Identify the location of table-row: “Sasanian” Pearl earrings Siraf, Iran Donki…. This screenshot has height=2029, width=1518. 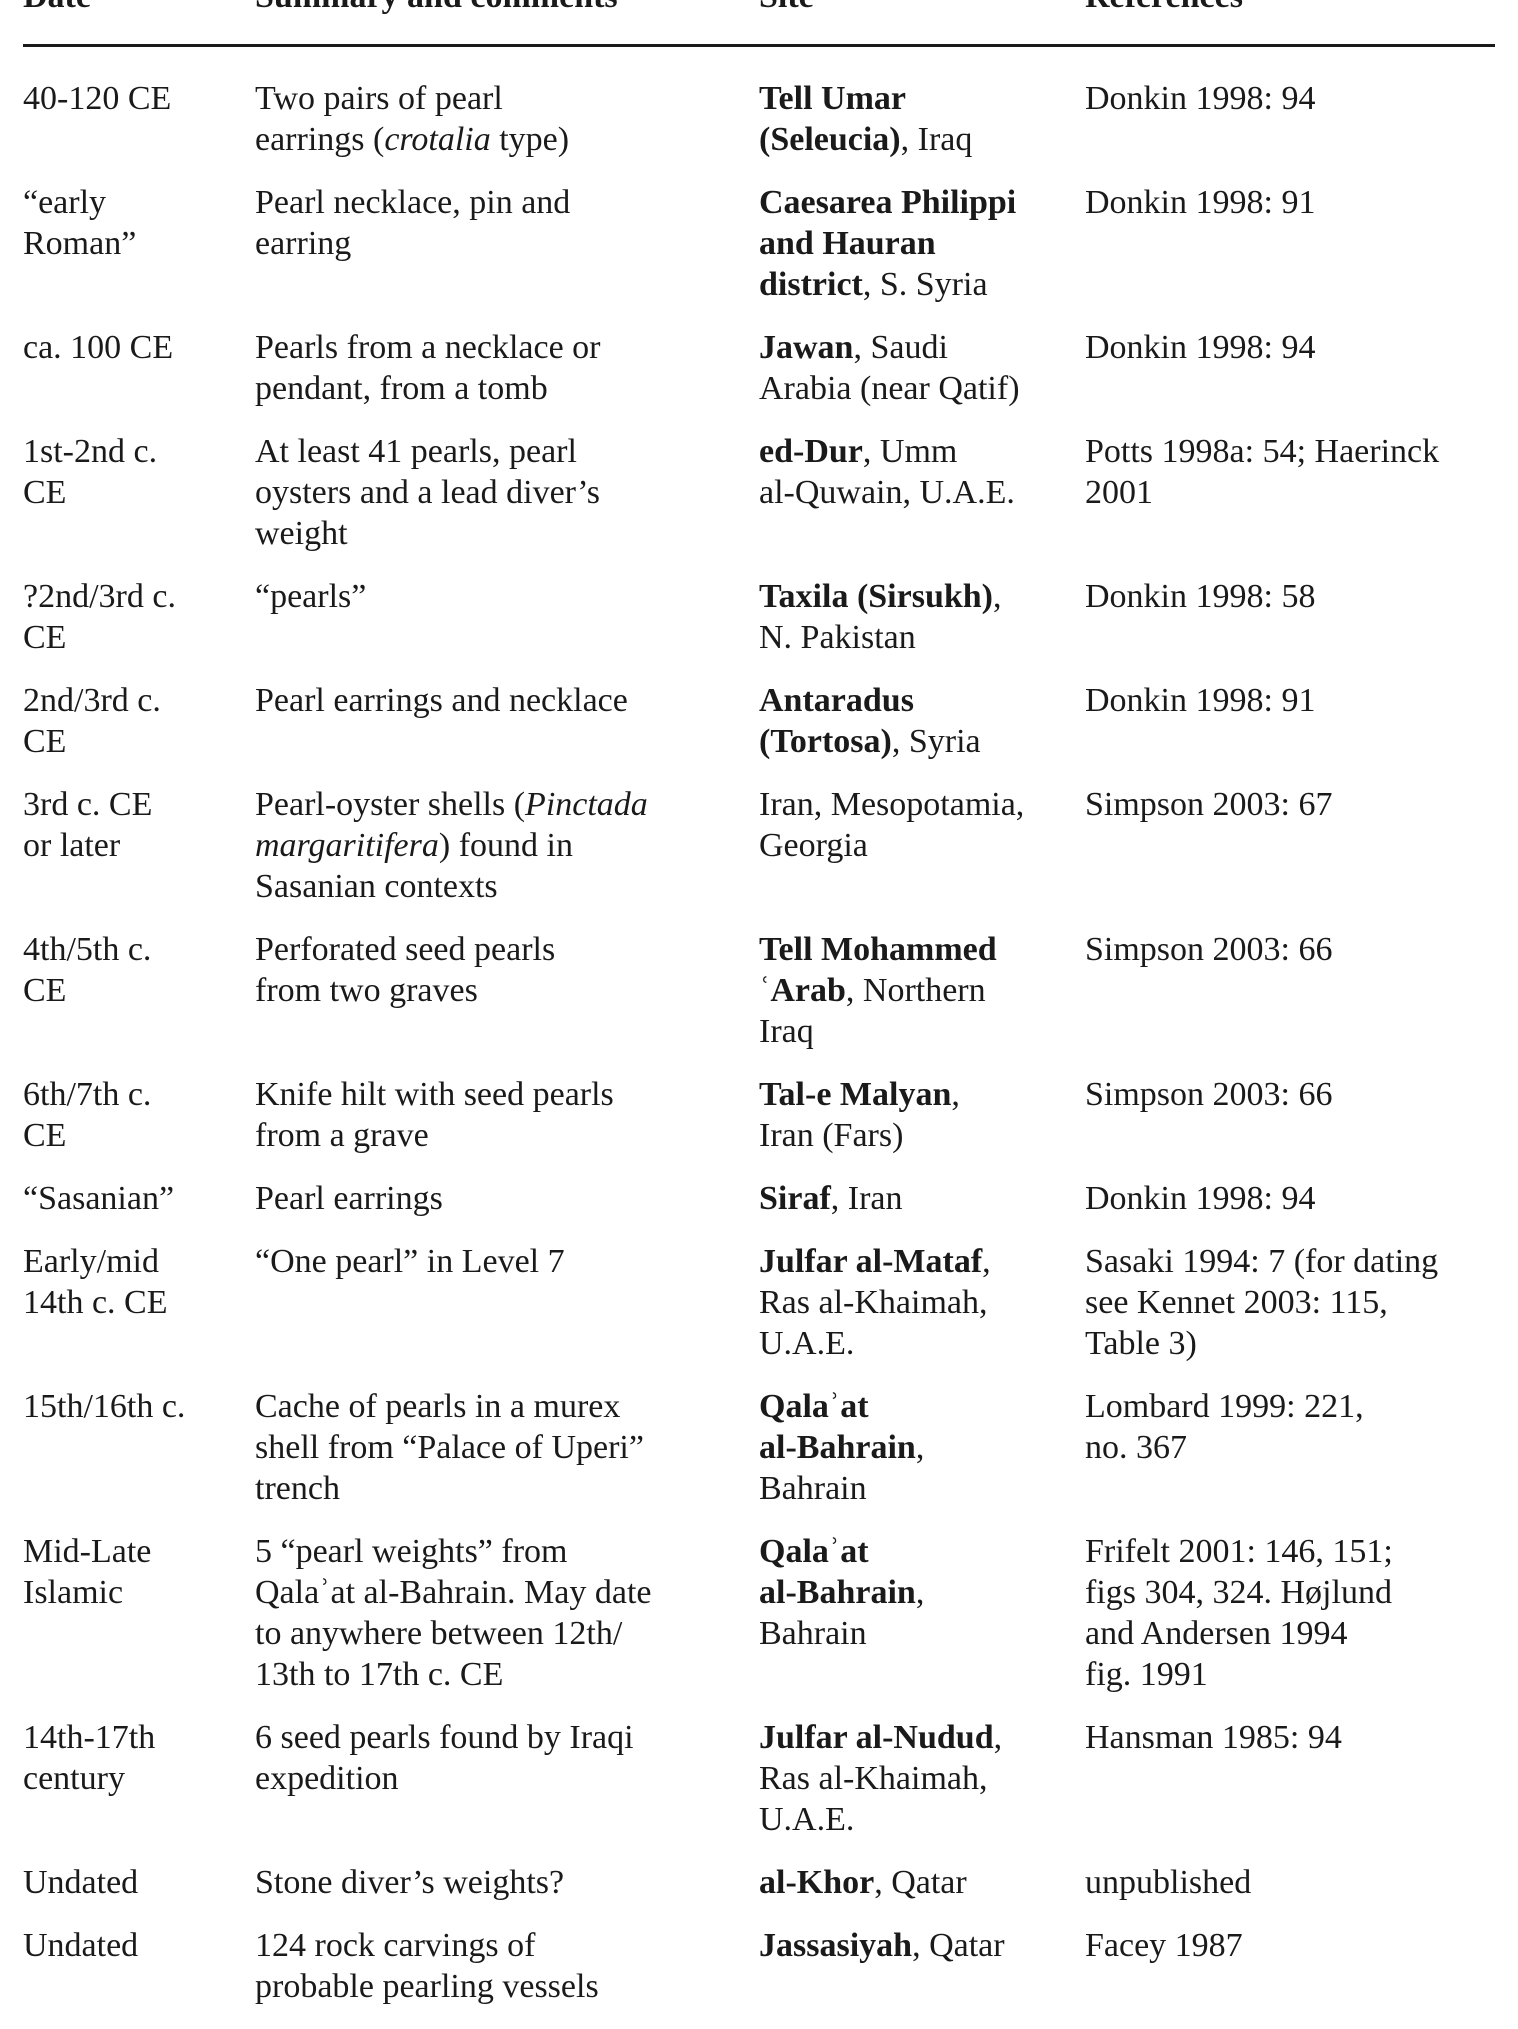
(759, 1198).